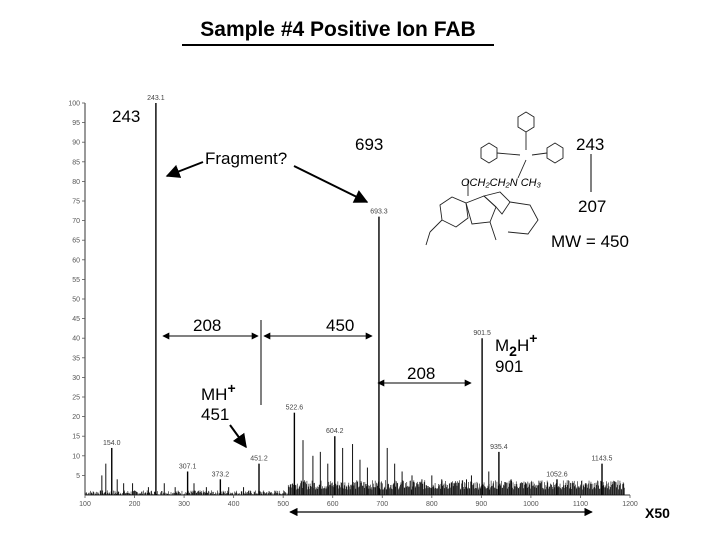 This screenshot has height=540, width=720. I want to click on y-tick-label: 70, so click(76, 221).